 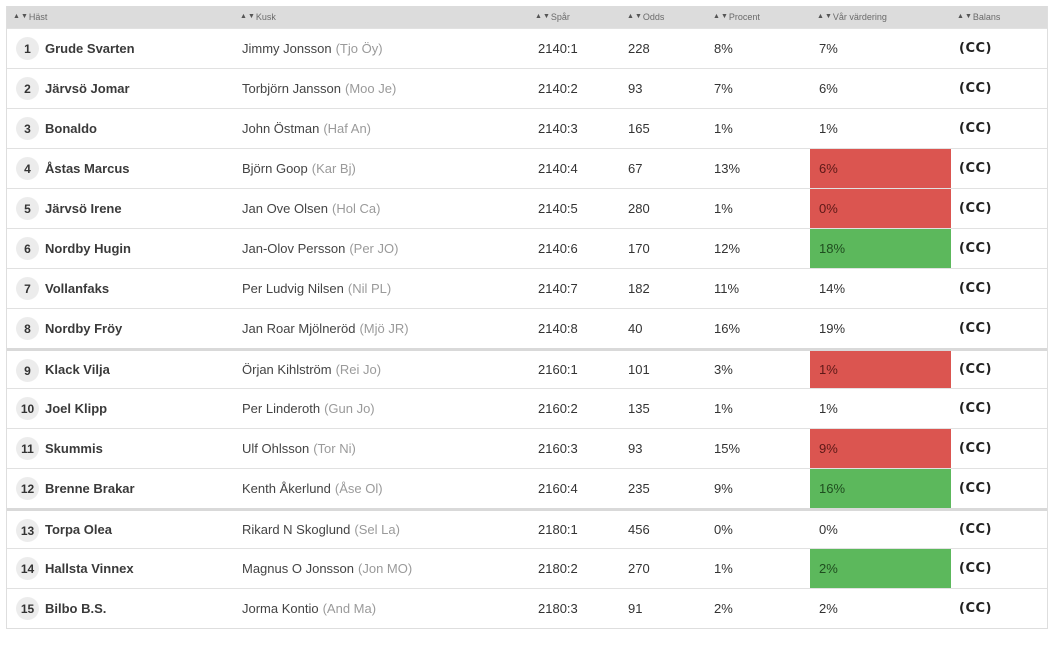 What do you see at coordinates (280, 608) in the screenshot?
I see `driver-name: Jorma Kontio` at bounding box center [280, 608].